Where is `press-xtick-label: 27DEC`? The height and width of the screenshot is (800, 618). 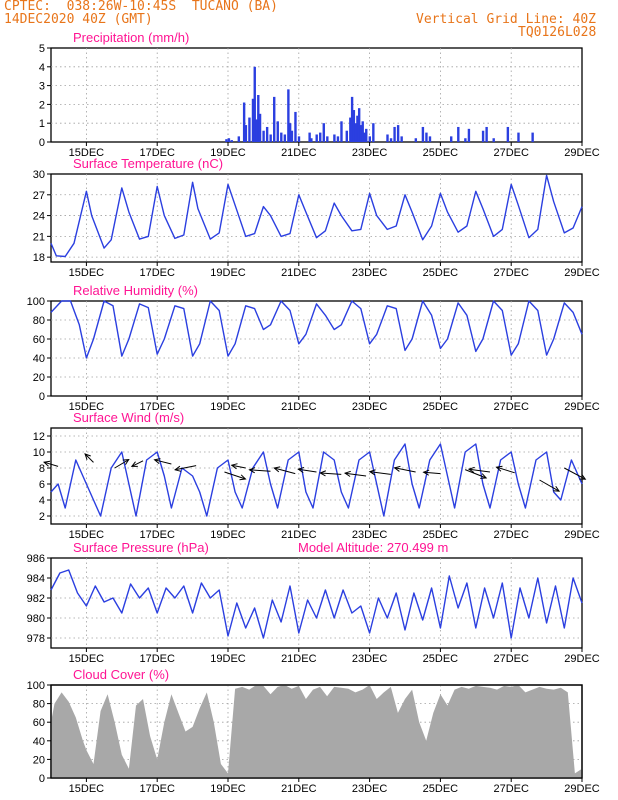
press-xtick-label: 27DEC is located at coordinates (511, 659).